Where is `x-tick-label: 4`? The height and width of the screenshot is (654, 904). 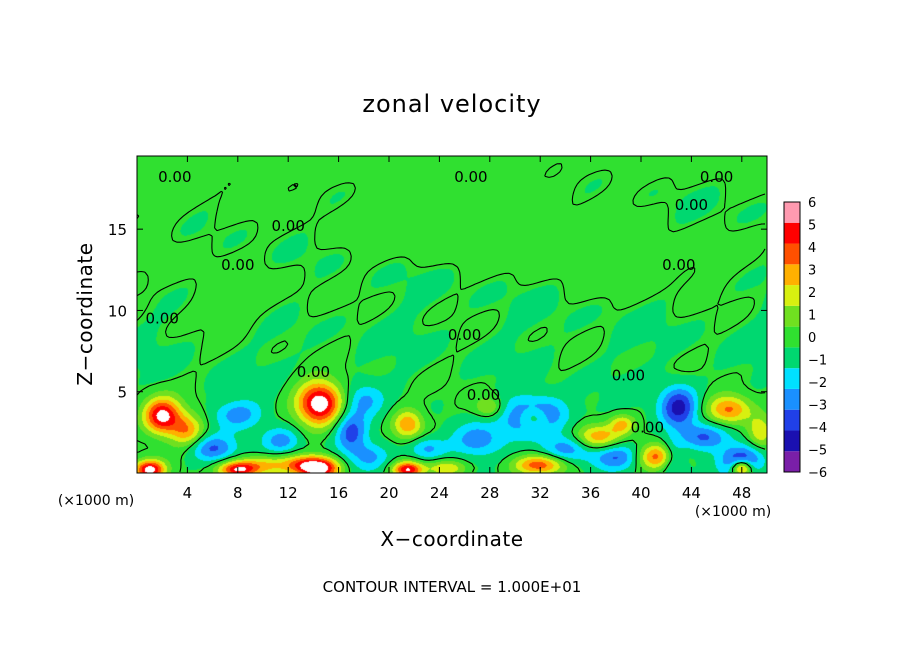
x-tick-label: 4 is located at coordinates (188, 493).